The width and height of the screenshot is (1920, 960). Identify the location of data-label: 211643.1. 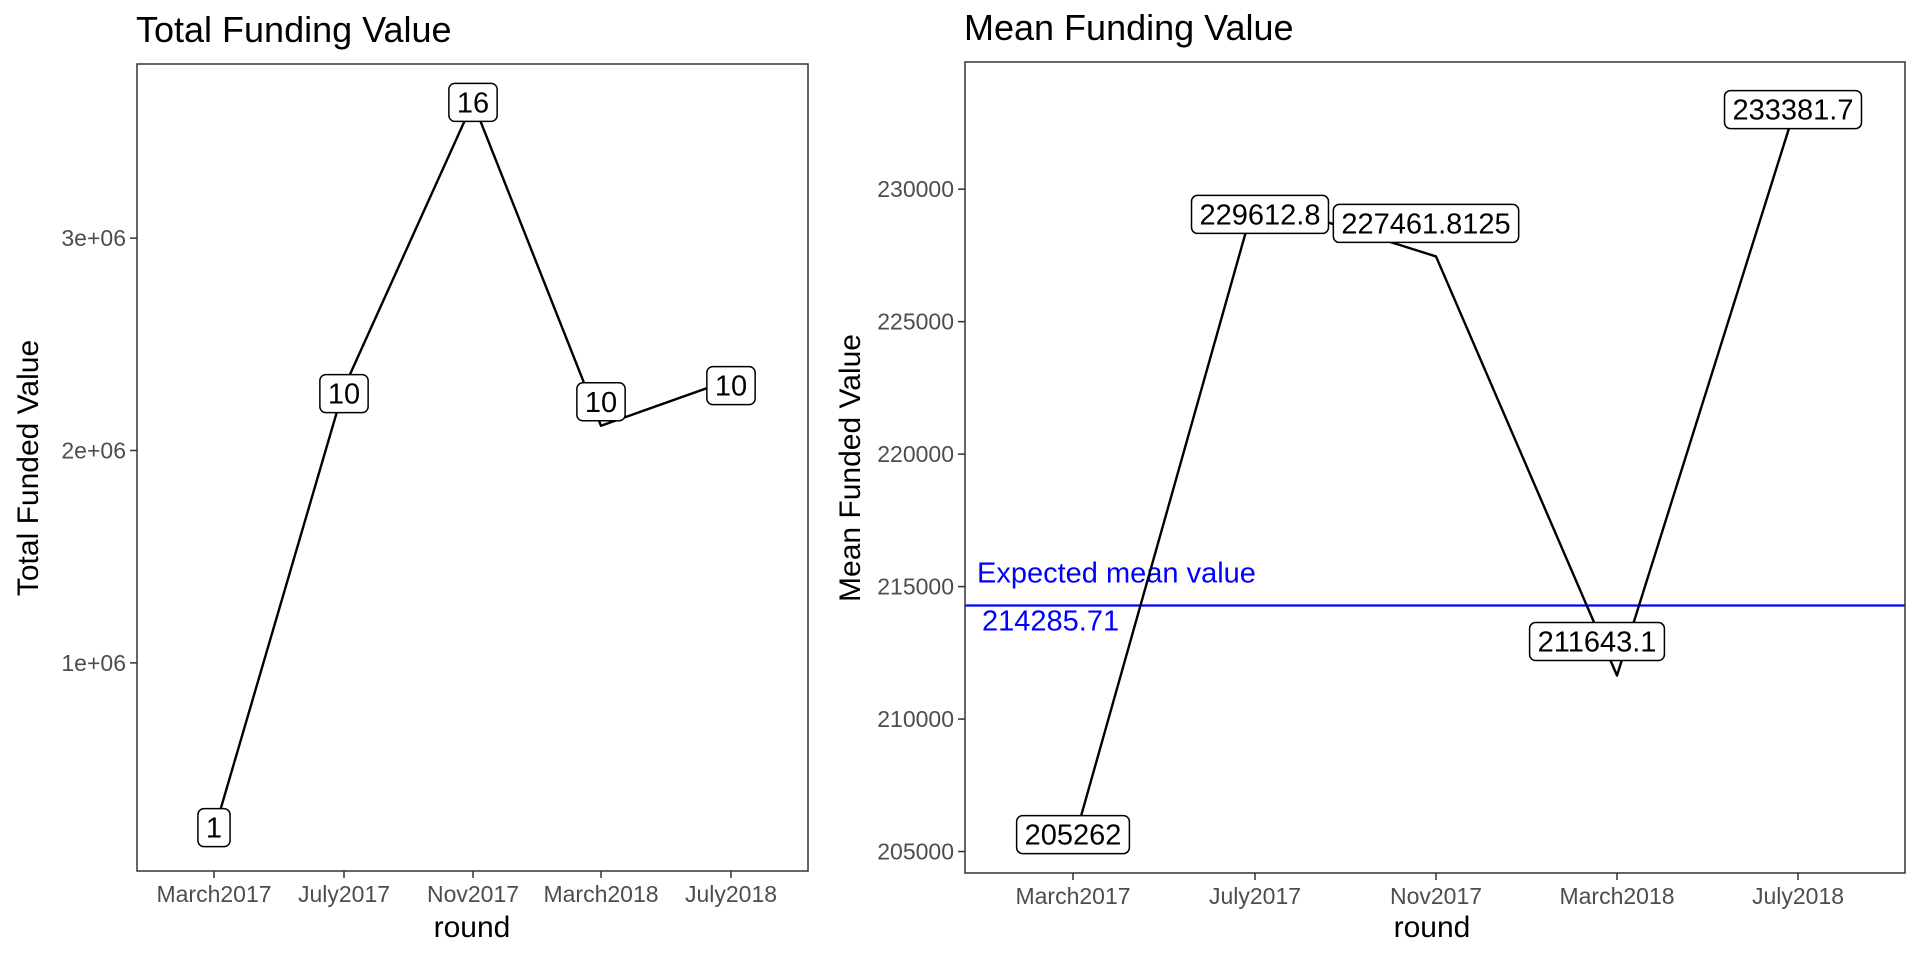
(1597, 641).